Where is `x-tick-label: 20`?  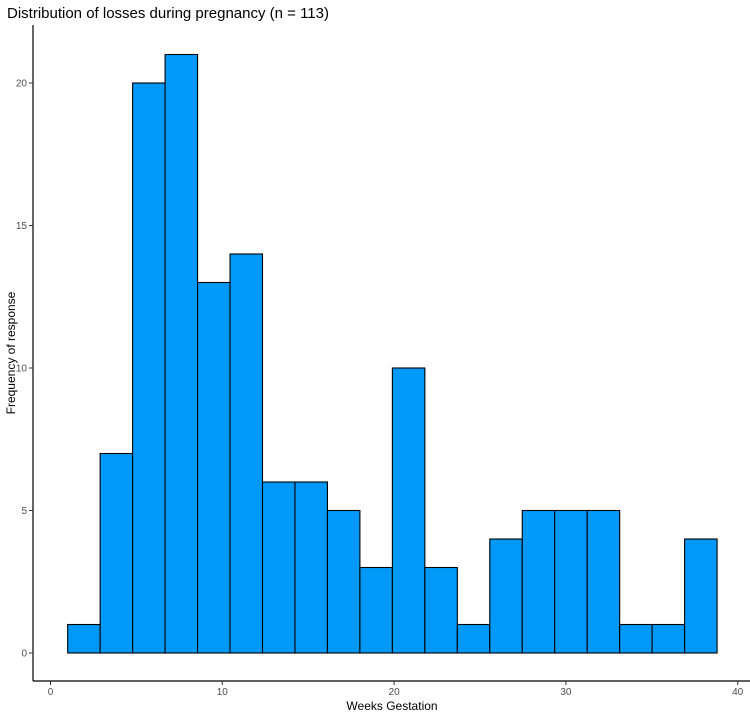
x-tick-label: 20 is located at coordinates (395, 692).